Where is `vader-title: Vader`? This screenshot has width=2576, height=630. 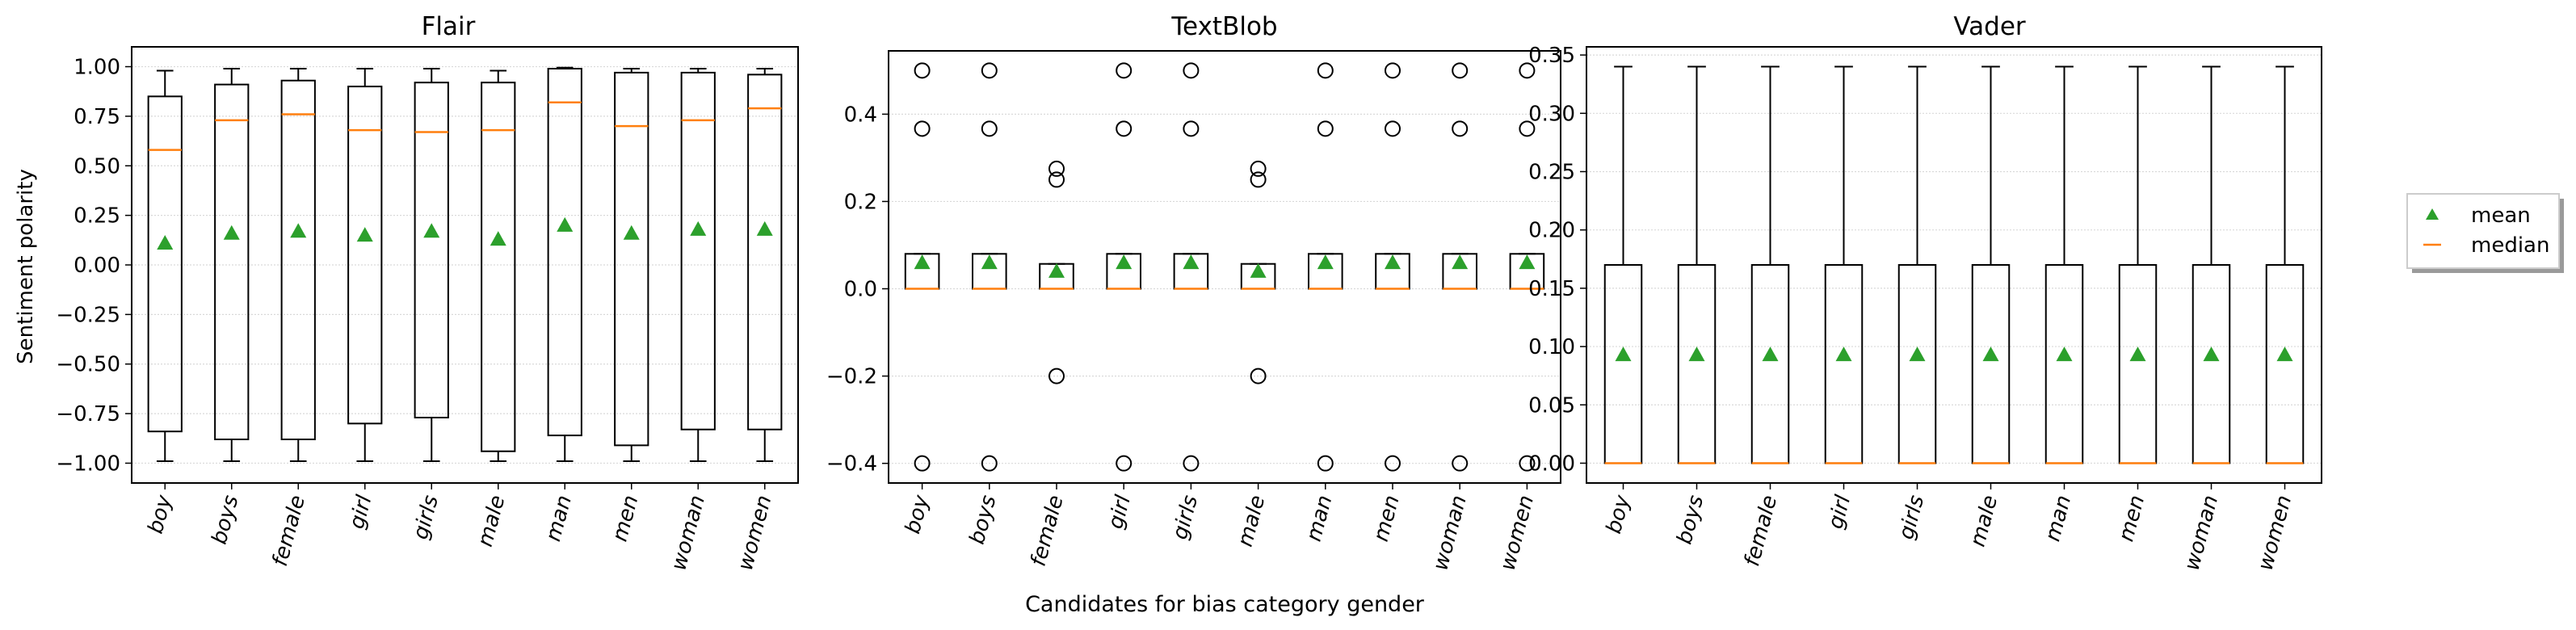 vader-title: Vader is located at coordinates (1989, 26).